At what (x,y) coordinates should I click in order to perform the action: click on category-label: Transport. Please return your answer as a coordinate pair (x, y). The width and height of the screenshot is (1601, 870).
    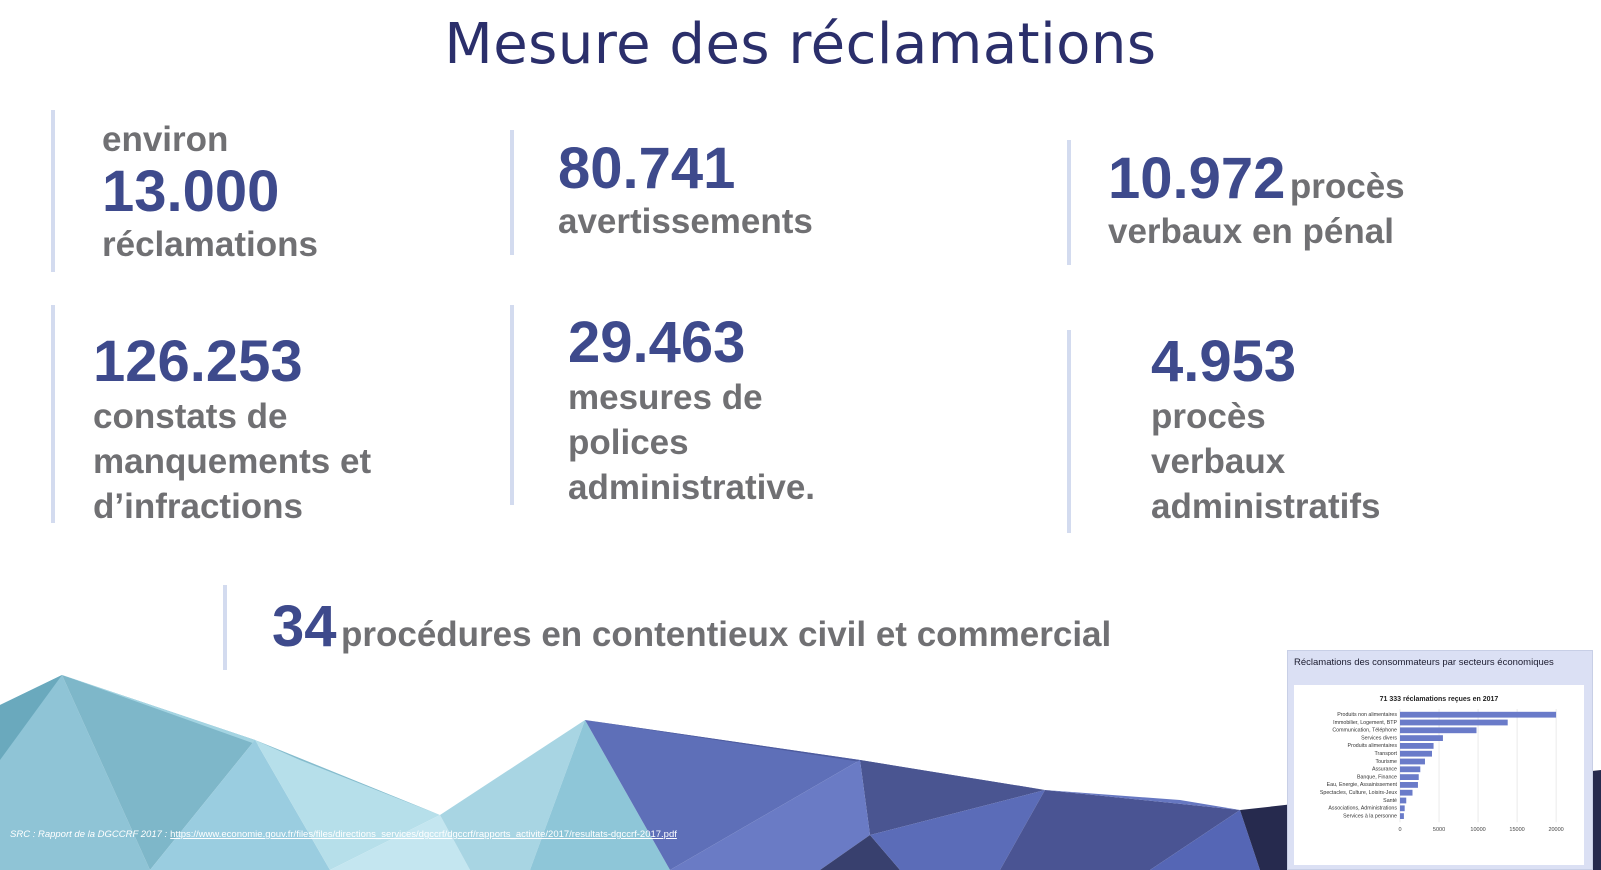
    Looking at the image, I should click on (1386, 754).